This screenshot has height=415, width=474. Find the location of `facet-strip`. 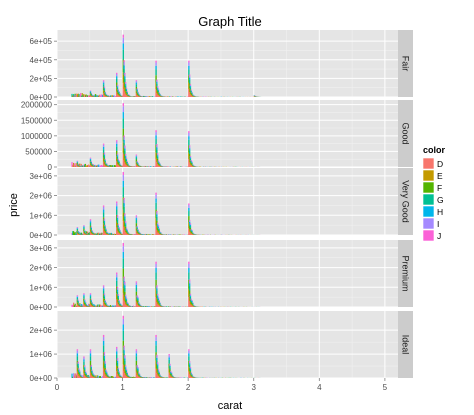

facet-strip is located at coordinates (405, 201).